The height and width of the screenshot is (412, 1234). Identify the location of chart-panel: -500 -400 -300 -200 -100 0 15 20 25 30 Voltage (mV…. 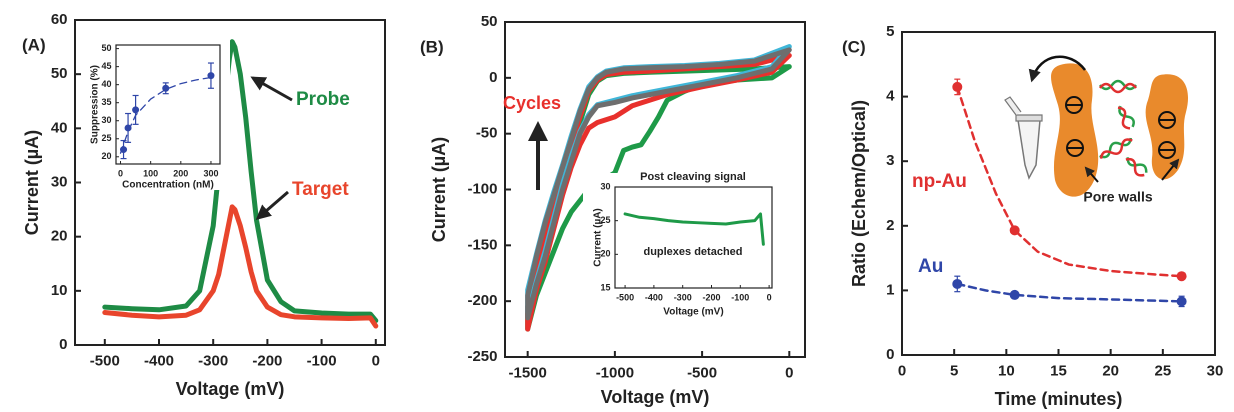
(682, 244).